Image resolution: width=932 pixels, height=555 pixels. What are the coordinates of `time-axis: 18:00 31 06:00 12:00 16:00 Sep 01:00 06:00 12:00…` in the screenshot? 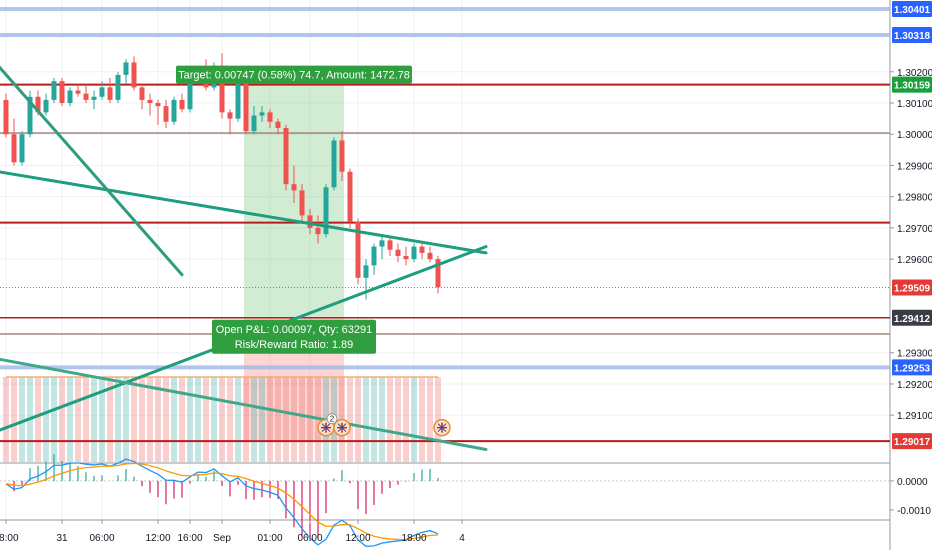 It's located at (232, 532).